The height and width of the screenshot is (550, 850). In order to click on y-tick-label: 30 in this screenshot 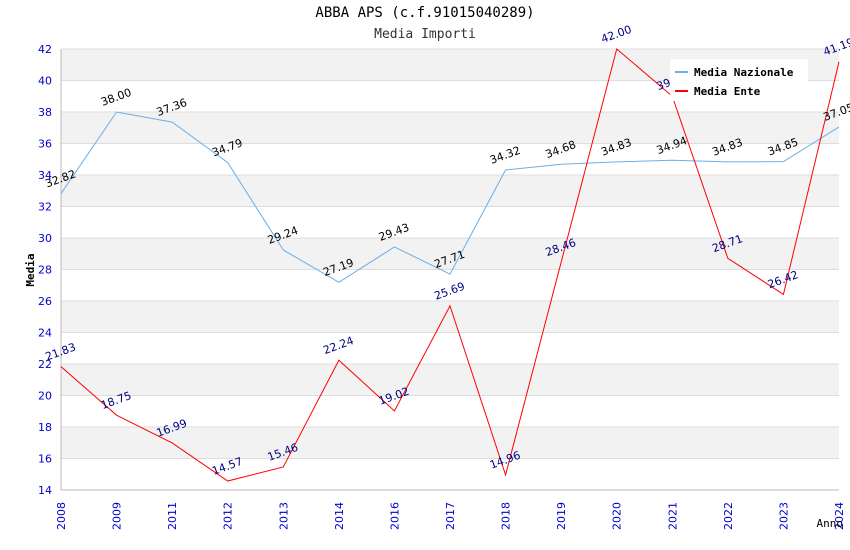, I will do `click(45, 238)`.